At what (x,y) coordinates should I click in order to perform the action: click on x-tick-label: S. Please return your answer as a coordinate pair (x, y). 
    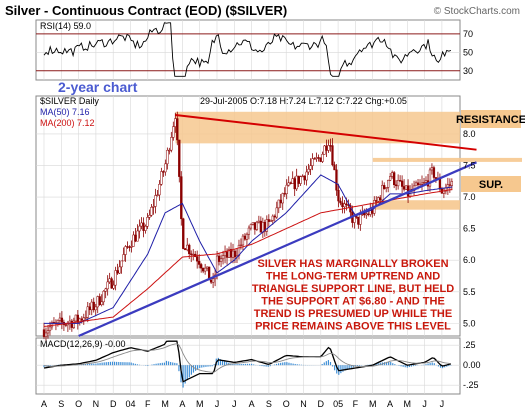
    Looking at the image, I should click on (61, 404).